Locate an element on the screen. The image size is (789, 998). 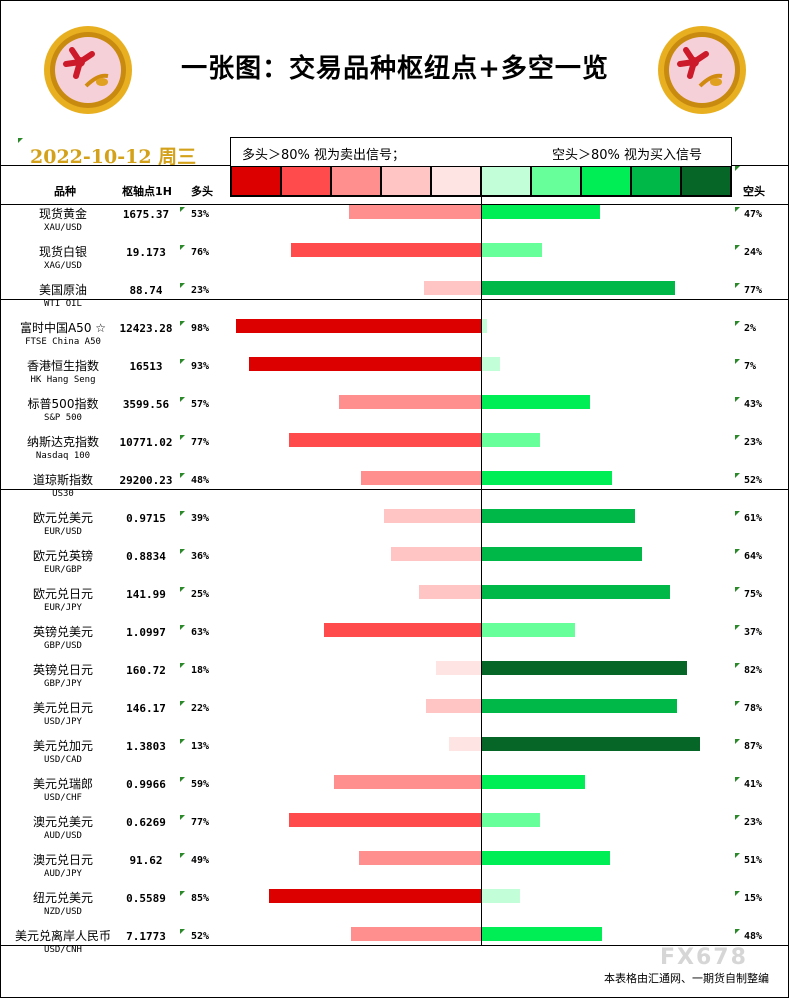
instrument-name: 欧元兑英镑 is located at coordinates (62, 556).